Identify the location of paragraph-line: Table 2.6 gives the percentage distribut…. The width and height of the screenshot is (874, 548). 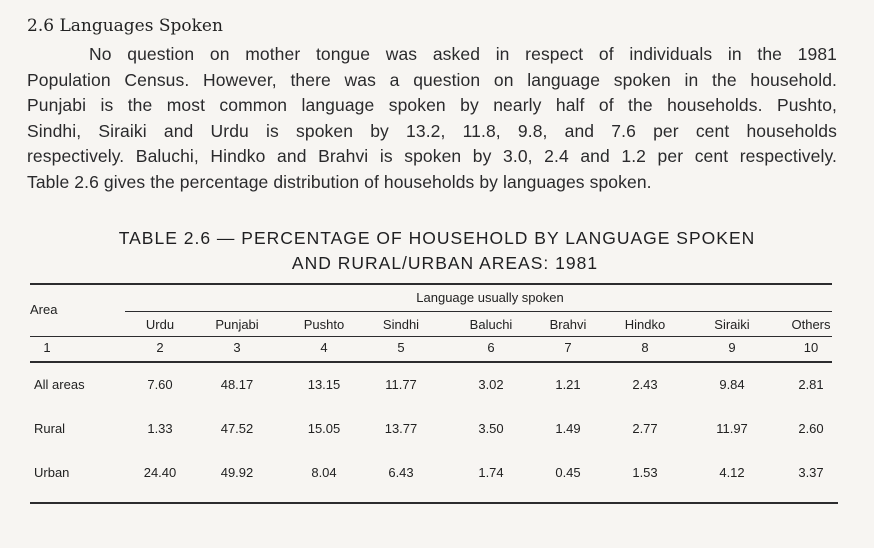
(339, 181).